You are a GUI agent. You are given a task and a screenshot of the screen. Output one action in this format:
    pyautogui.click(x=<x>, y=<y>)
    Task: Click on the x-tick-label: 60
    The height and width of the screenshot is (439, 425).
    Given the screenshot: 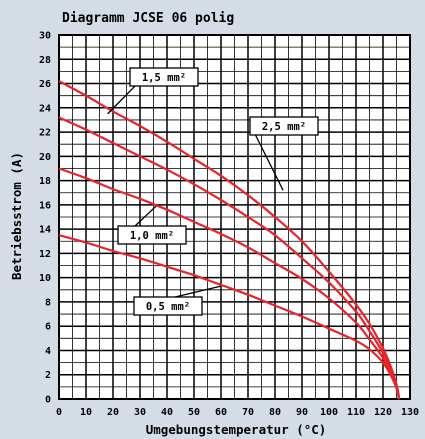 What is the action you would take?
    pyautogui.click(x=221, y=412)
    